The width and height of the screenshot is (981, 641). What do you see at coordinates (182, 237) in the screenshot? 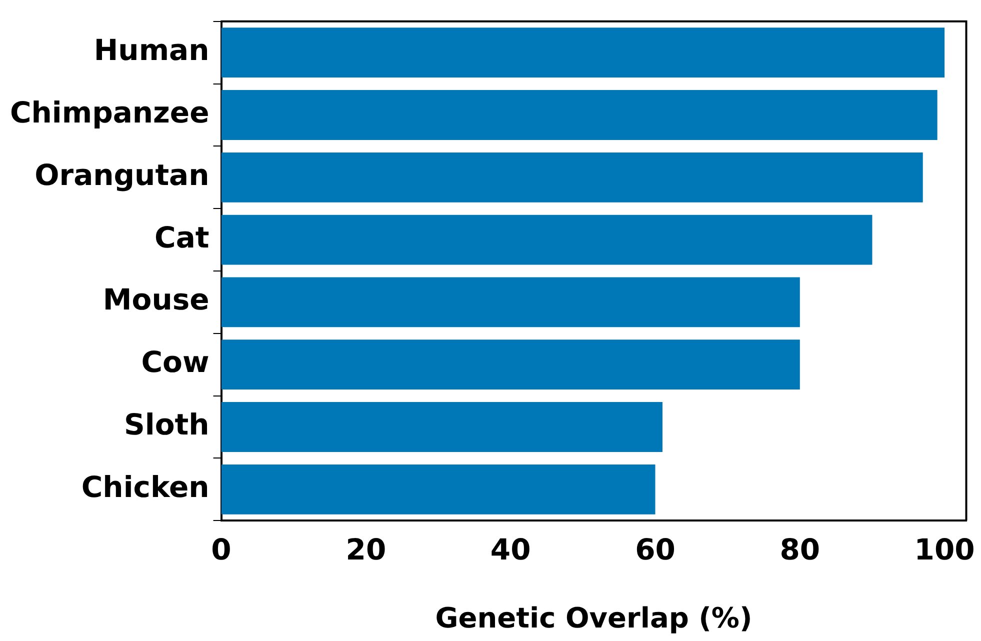
I see `y-tick-label: Cat` at bounding box center [182, 237].